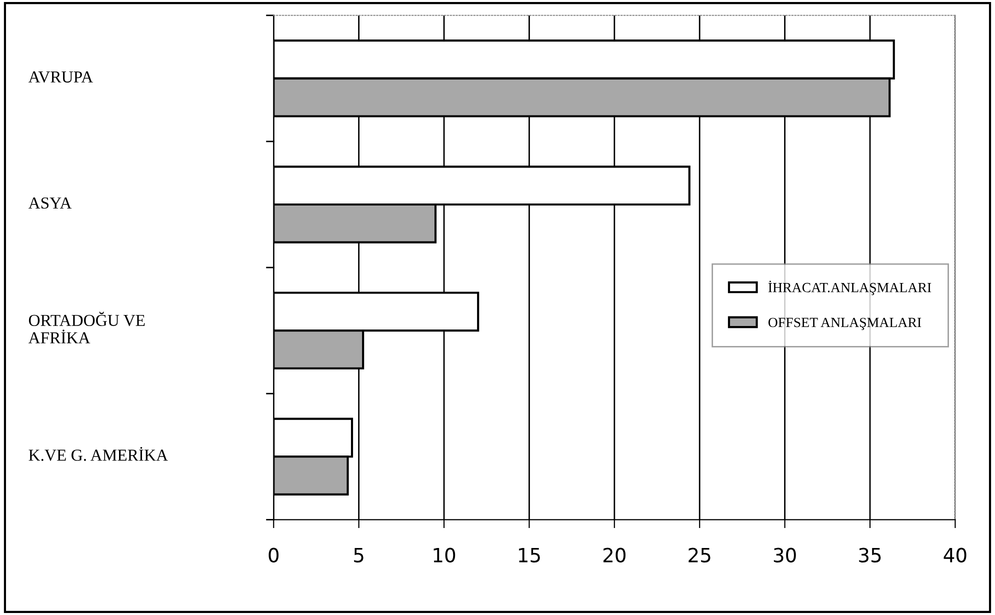 This screenshot has width=995, height=615. Describe the element at coordinates (98, 453) in the screenshot. I see `y-tick-label: K.VE G. AMERİKA` at that location.